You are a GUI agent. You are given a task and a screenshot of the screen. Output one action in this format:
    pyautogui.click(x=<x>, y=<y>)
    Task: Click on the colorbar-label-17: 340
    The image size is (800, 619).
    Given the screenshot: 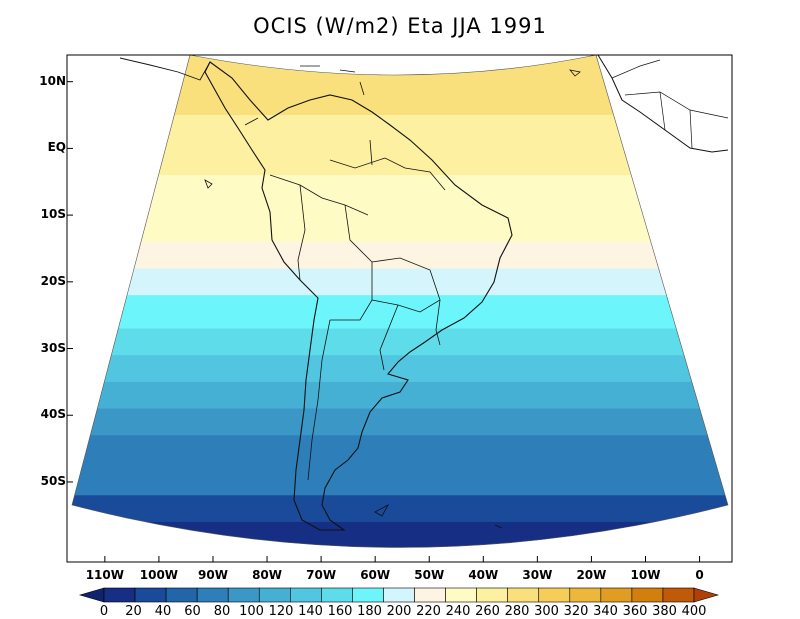 What is the action you would take?
    pyautogui.click(x=605, y=611)
    